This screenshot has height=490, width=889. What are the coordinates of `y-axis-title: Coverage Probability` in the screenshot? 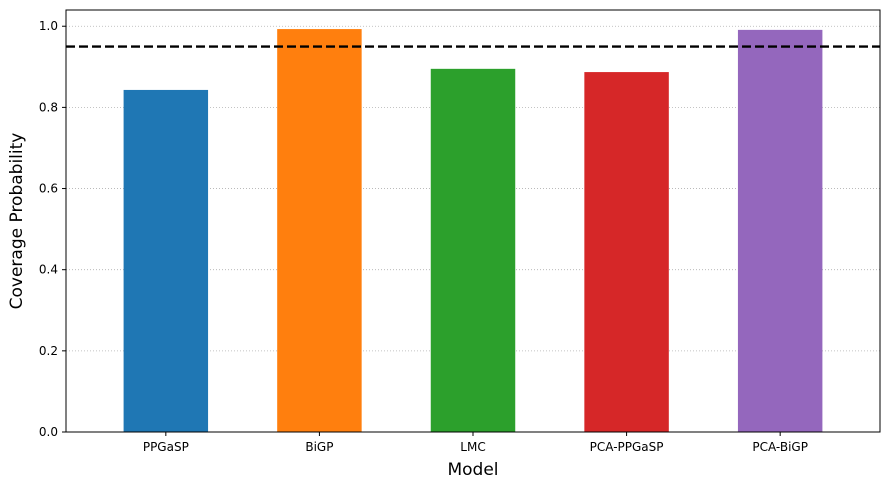 It's located at (17, 221).